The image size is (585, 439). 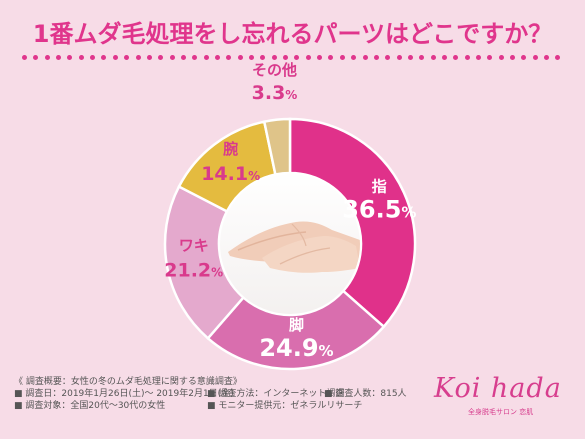 I want to click on survey-provider: ■ モニター提供元：ゼネラルリサーチ, so click(x=285, y=406).